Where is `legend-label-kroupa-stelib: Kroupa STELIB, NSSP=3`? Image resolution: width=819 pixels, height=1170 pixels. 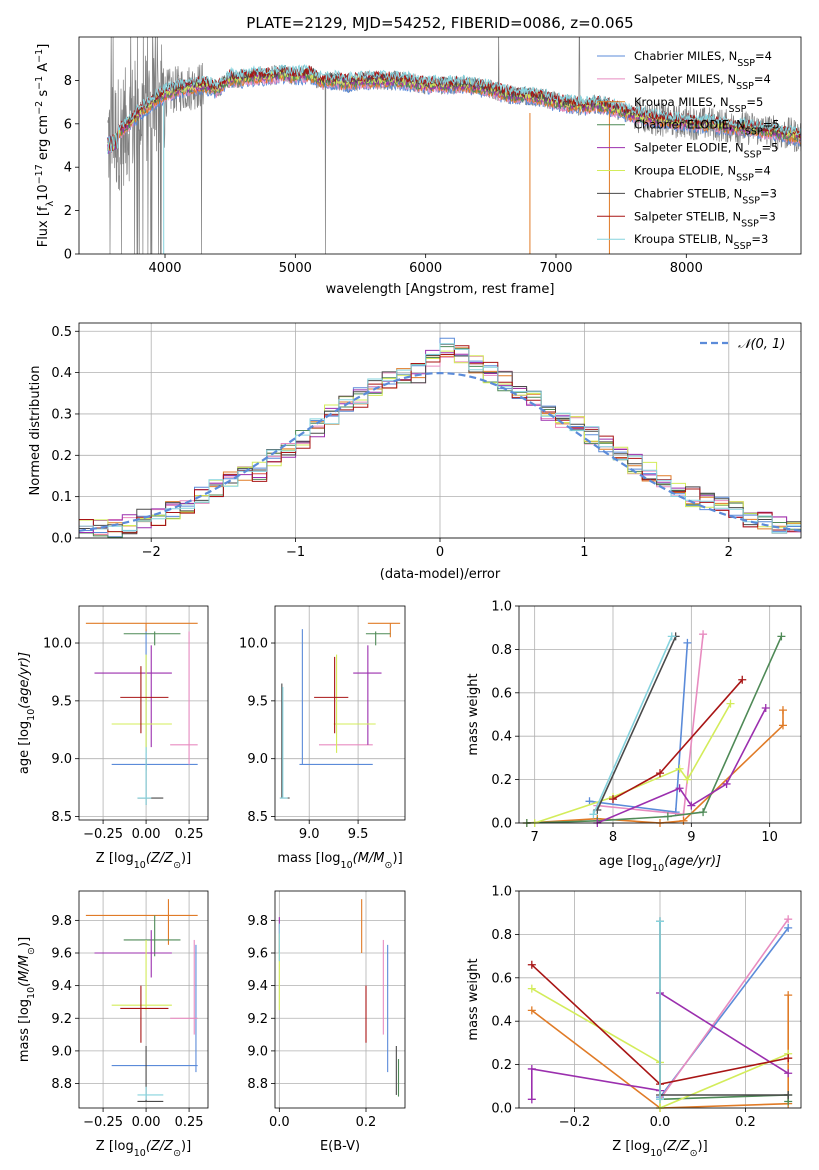 legend-label-kroupa-stelib: Kroupa STELIB, NSSP=3 is located at coordinates (701, 242).